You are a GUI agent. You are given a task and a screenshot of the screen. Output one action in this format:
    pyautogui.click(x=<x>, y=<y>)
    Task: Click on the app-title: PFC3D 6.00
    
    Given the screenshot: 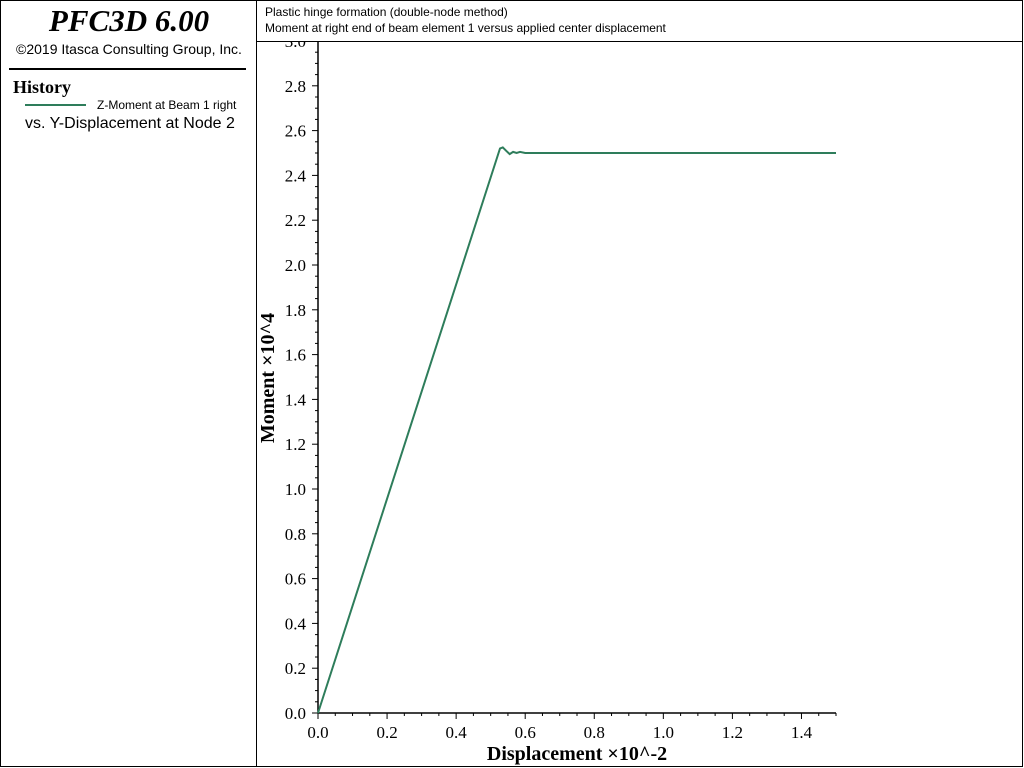 What is the action you would take?
    pyautogui.click(x=129, y=20)
    